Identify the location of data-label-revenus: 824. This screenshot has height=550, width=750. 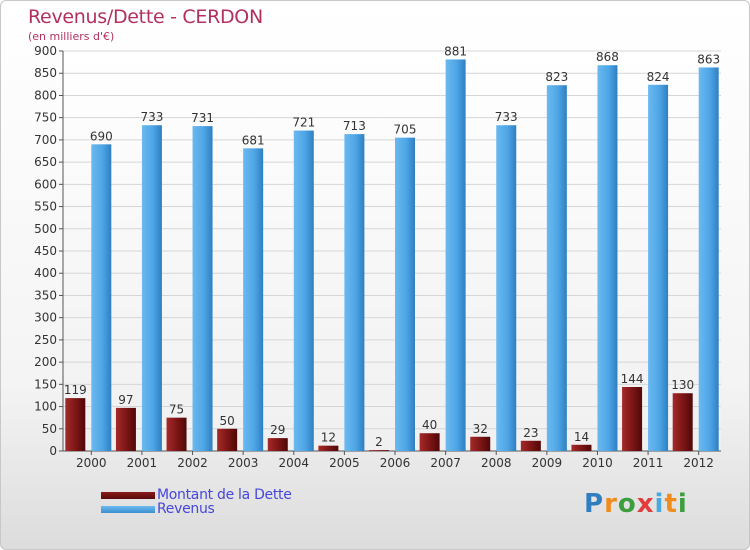
(658, 77).